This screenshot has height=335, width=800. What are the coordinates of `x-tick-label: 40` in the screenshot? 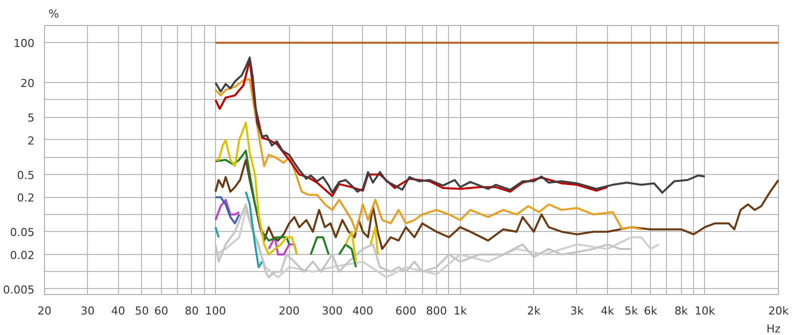 It's located at (118, 311).